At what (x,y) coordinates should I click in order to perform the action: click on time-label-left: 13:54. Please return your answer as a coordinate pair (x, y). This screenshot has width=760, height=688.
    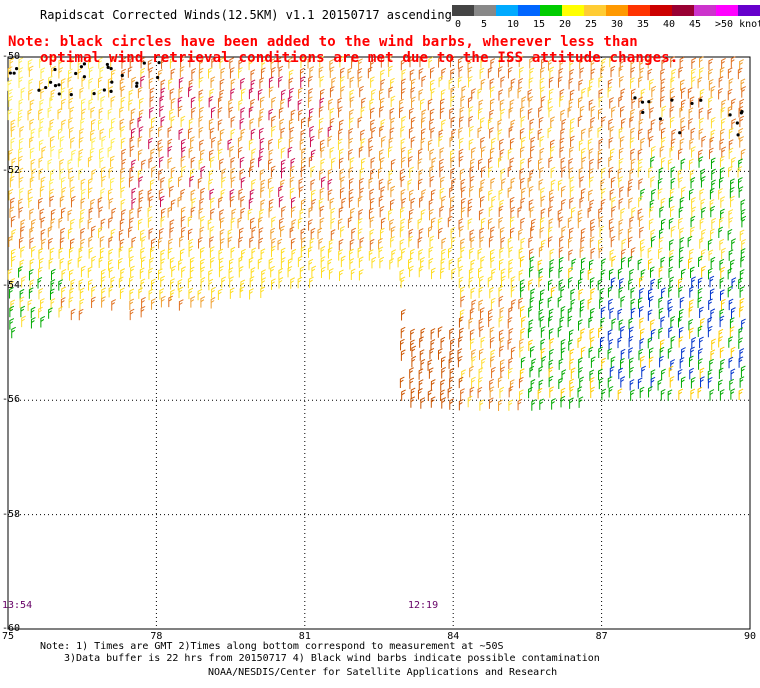
    Looking at the image, I should click on (17, 605).